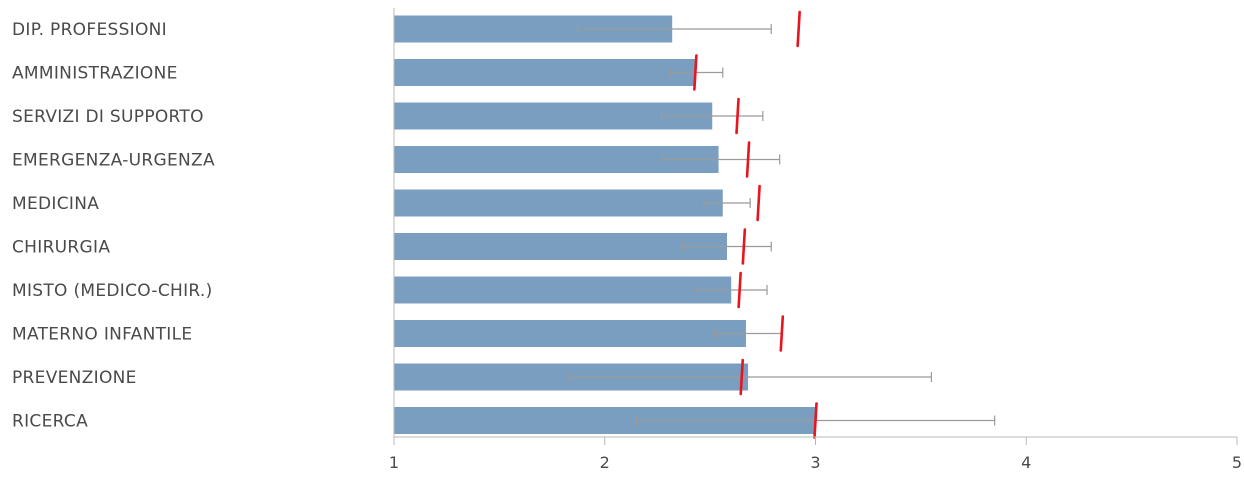 This screenshot has width=1244, height=477. What do you see at coordinates (95, 74) in the screenshot?
I see `category-label: AMMINISTRAZIONE` at bounding box center [95, 74].